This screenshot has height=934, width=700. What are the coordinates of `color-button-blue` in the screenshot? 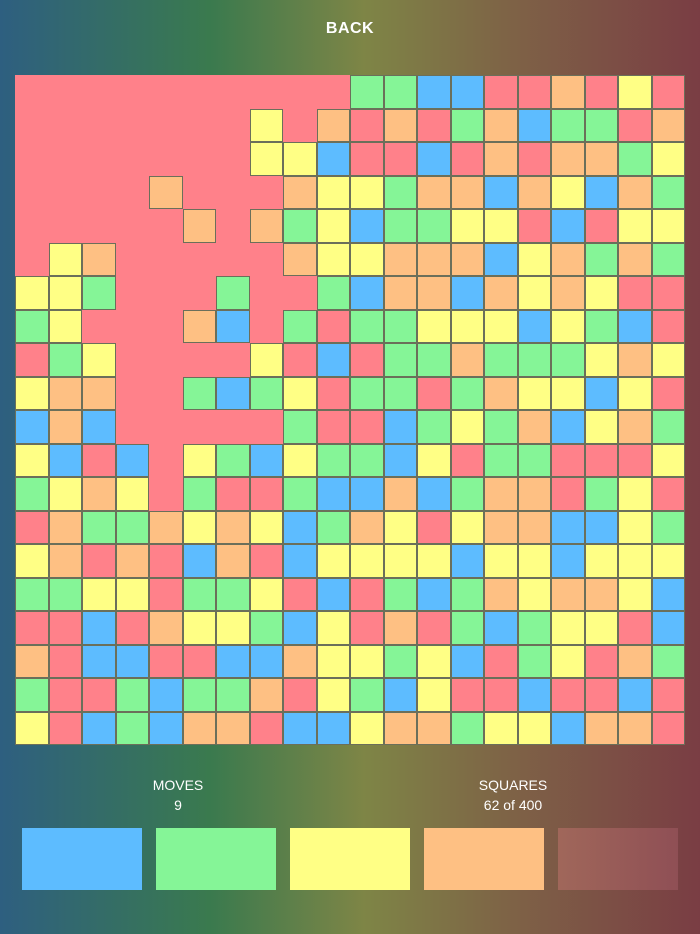 It's located at (82, 859).